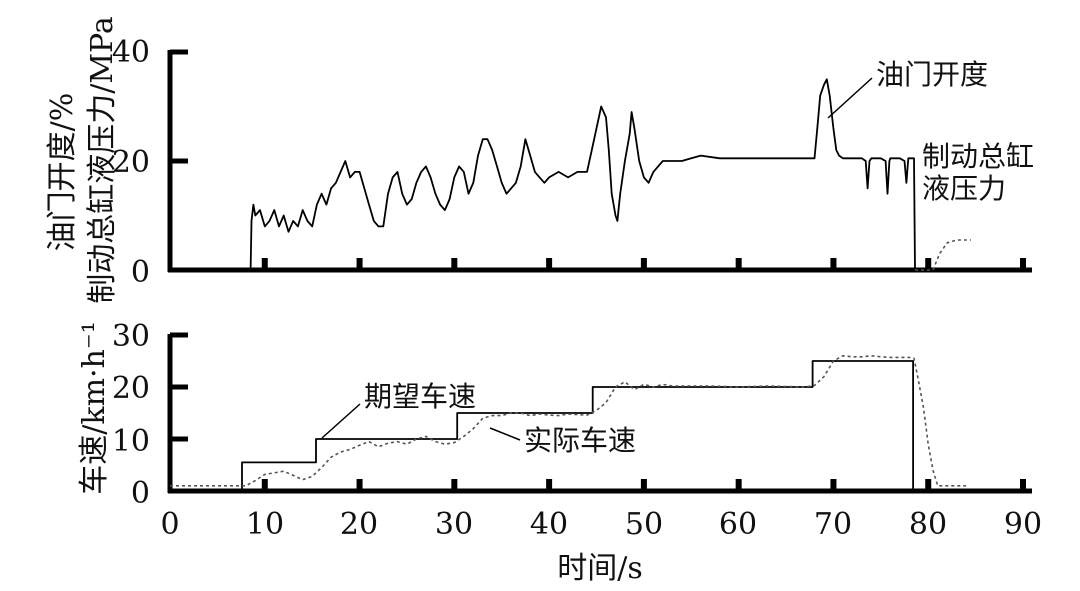  What do you see at coordinates (600, 568) in the screenshot?
I see `x-axis-label: 时间/s` at bounding box center [600, 568].